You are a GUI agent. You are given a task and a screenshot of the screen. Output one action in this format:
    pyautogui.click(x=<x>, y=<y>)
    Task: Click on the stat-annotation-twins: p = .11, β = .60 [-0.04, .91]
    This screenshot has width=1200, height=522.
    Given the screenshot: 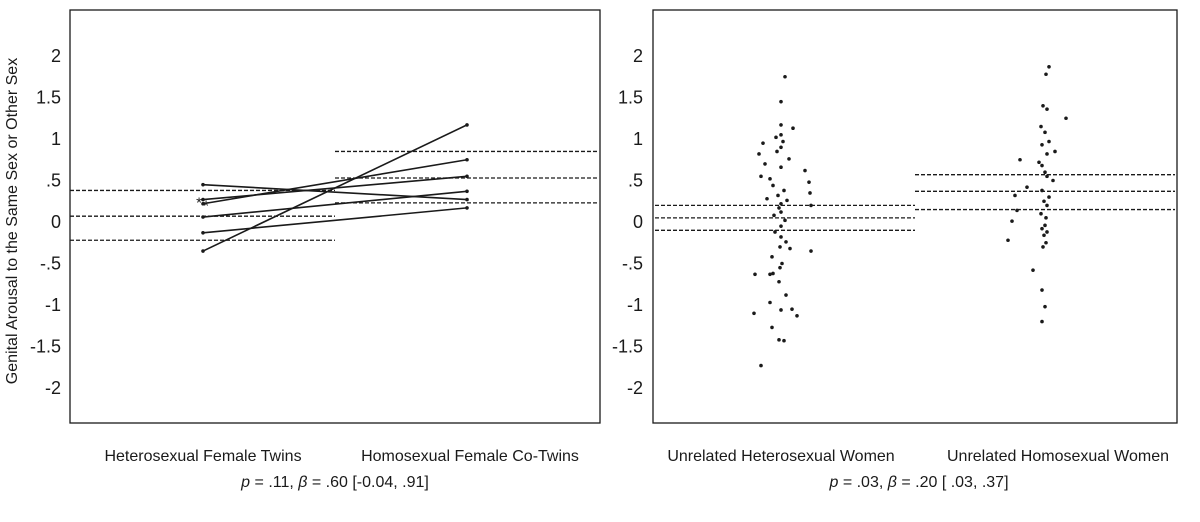 What is the action you would take?
    pyautogui.click(x=334, y=482)
    